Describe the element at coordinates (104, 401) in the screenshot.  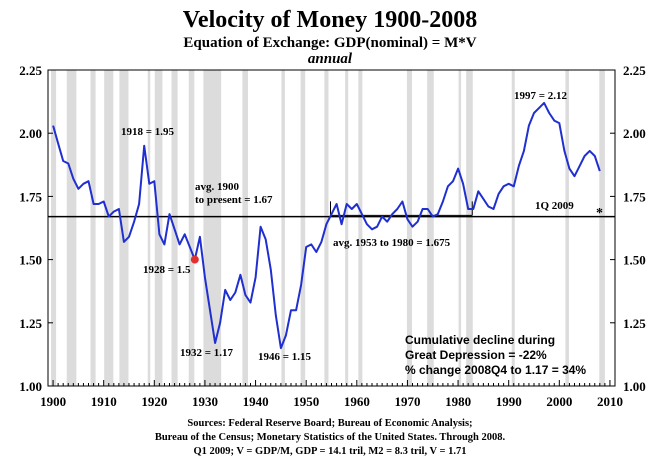
I see `x-tick-label: 1910` at that location.